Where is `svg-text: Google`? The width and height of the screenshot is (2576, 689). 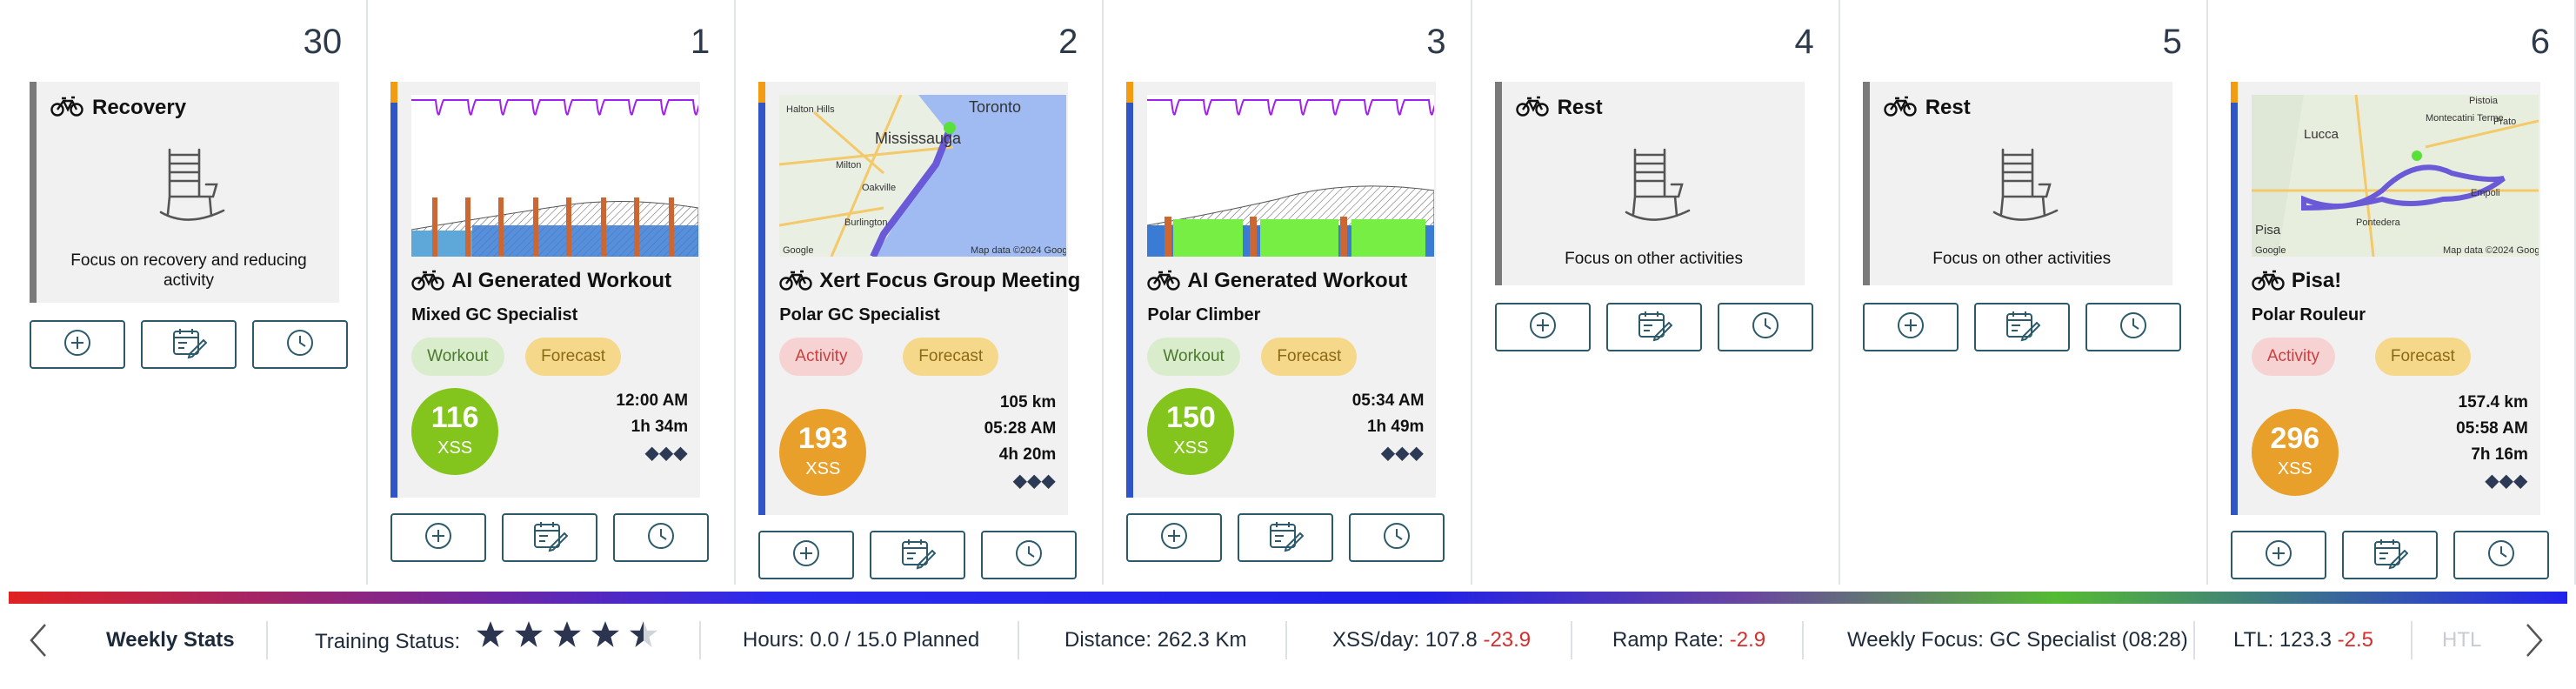 svg-text: Google is located at coordinates (798, 250).